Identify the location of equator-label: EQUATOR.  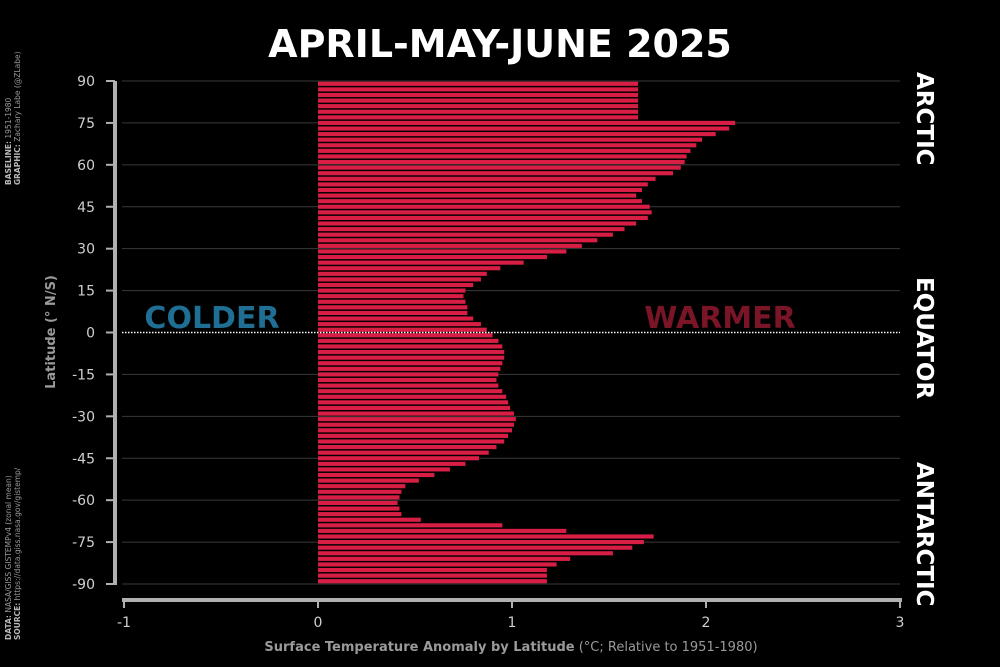
(924, 338).